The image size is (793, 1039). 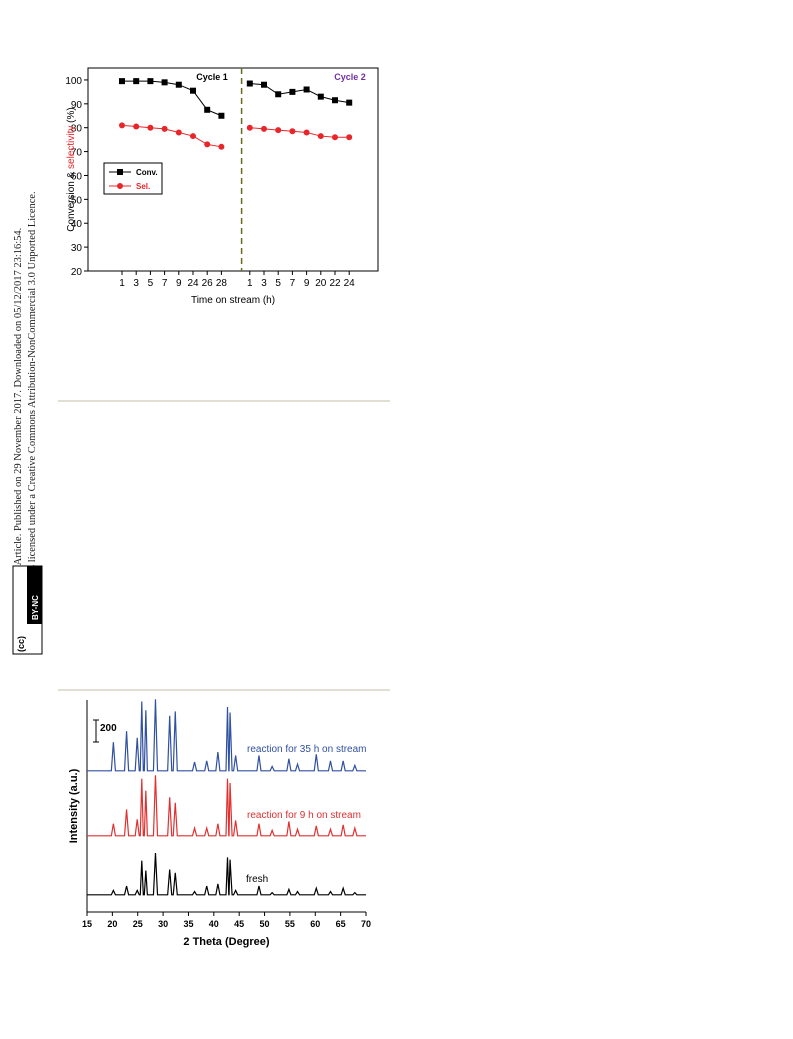 What do you see at coordinates (350, 77) in the screenshot?
I see `annotation: Cycle 2` at bounding box center [350, 77].